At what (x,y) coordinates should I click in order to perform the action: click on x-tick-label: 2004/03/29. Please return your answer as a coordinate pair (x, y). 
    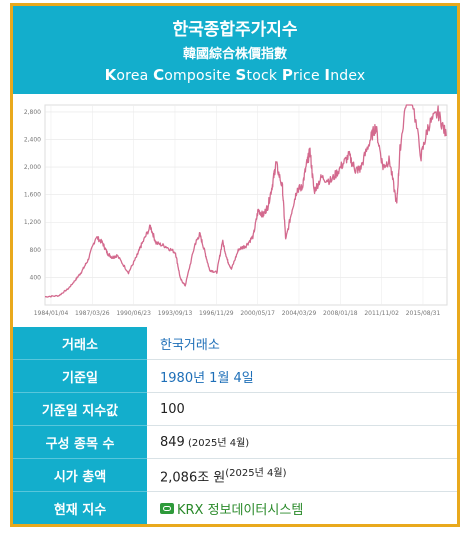
    Looking at the image, I should click on (299, 313).